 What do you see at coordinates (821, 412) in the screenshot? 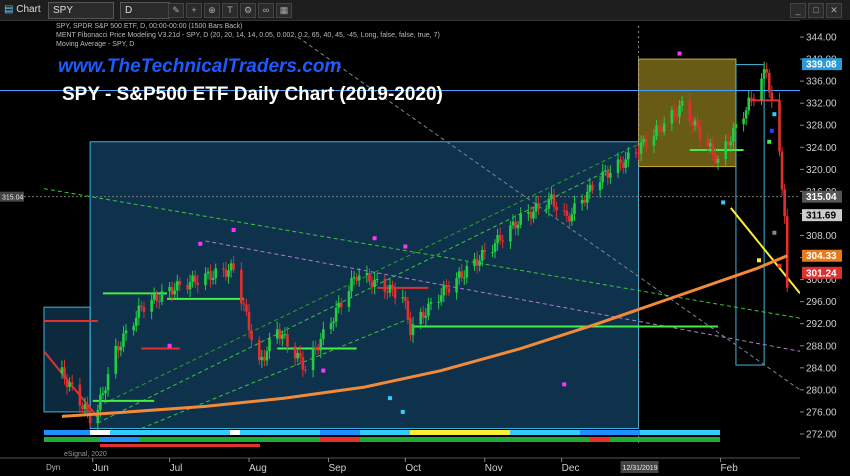
I see `y-tick-label: 276.00` at bounding box center [821, 412].